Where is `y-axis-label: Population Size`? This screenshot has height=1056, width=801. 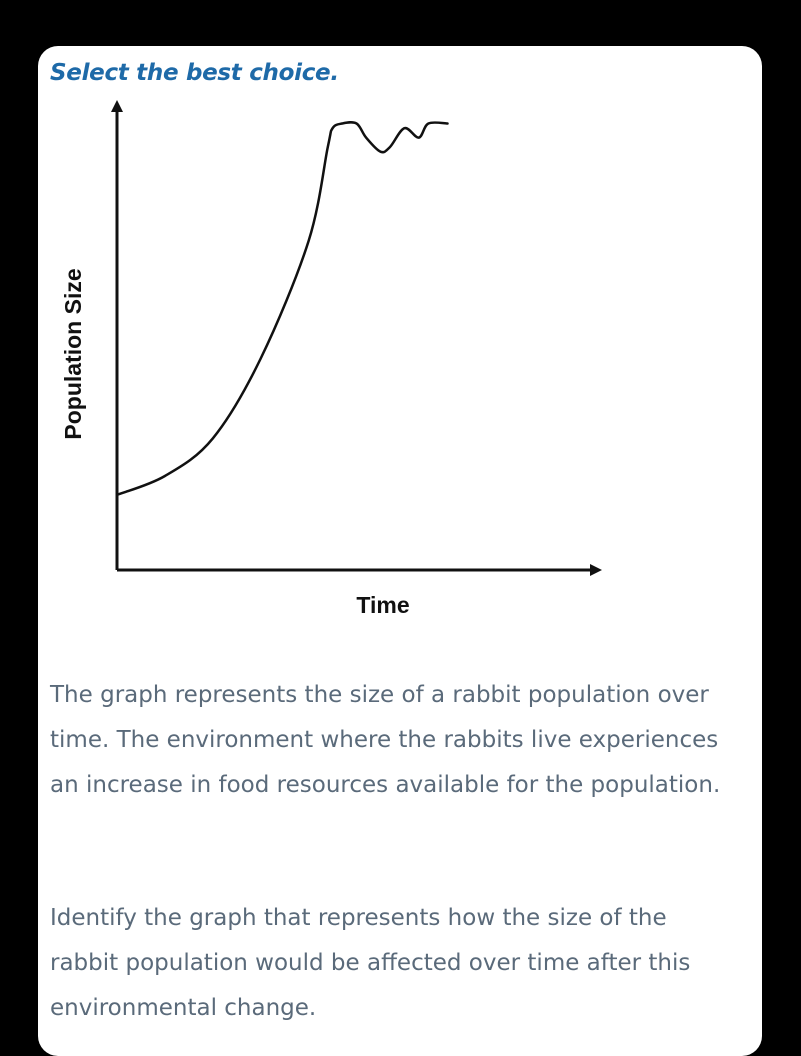 y-axis-label: Population Size is located at coordinates (73, 353).